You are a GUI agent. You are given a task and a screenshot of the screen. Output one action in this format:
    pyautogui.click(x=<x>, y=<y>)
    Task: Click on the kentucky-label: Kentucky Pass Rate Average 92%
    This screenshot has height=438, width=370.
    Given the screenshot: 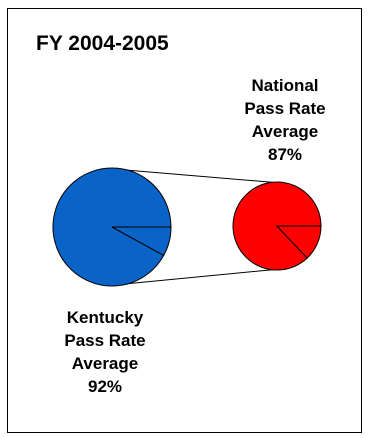 What is the action you would take?
    pyautogui.click(x=105, y=352)
    